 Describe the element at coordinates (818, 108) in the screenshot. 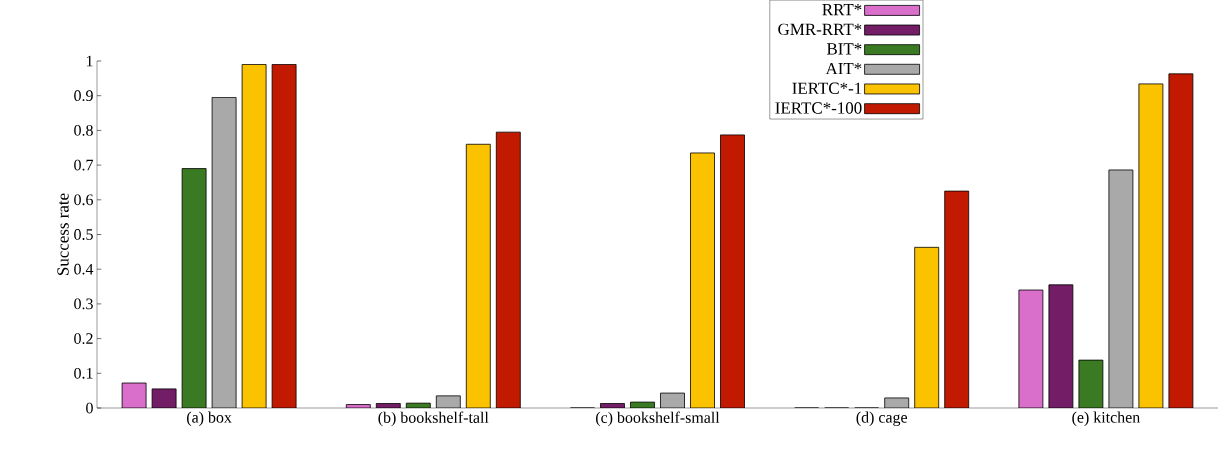

I see `legend-label: IERTC*-100` at that location.